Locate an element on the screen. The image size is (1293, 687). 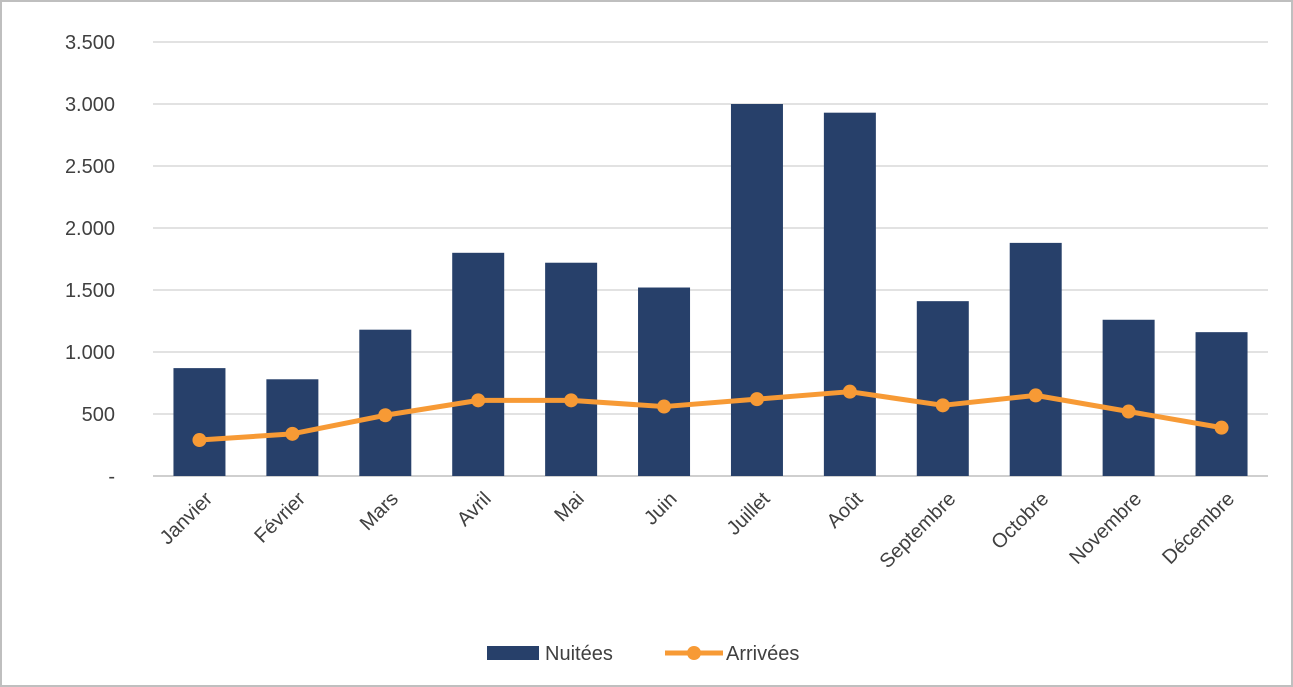
x-tick-label: Août is located at coordinates (845, 510).